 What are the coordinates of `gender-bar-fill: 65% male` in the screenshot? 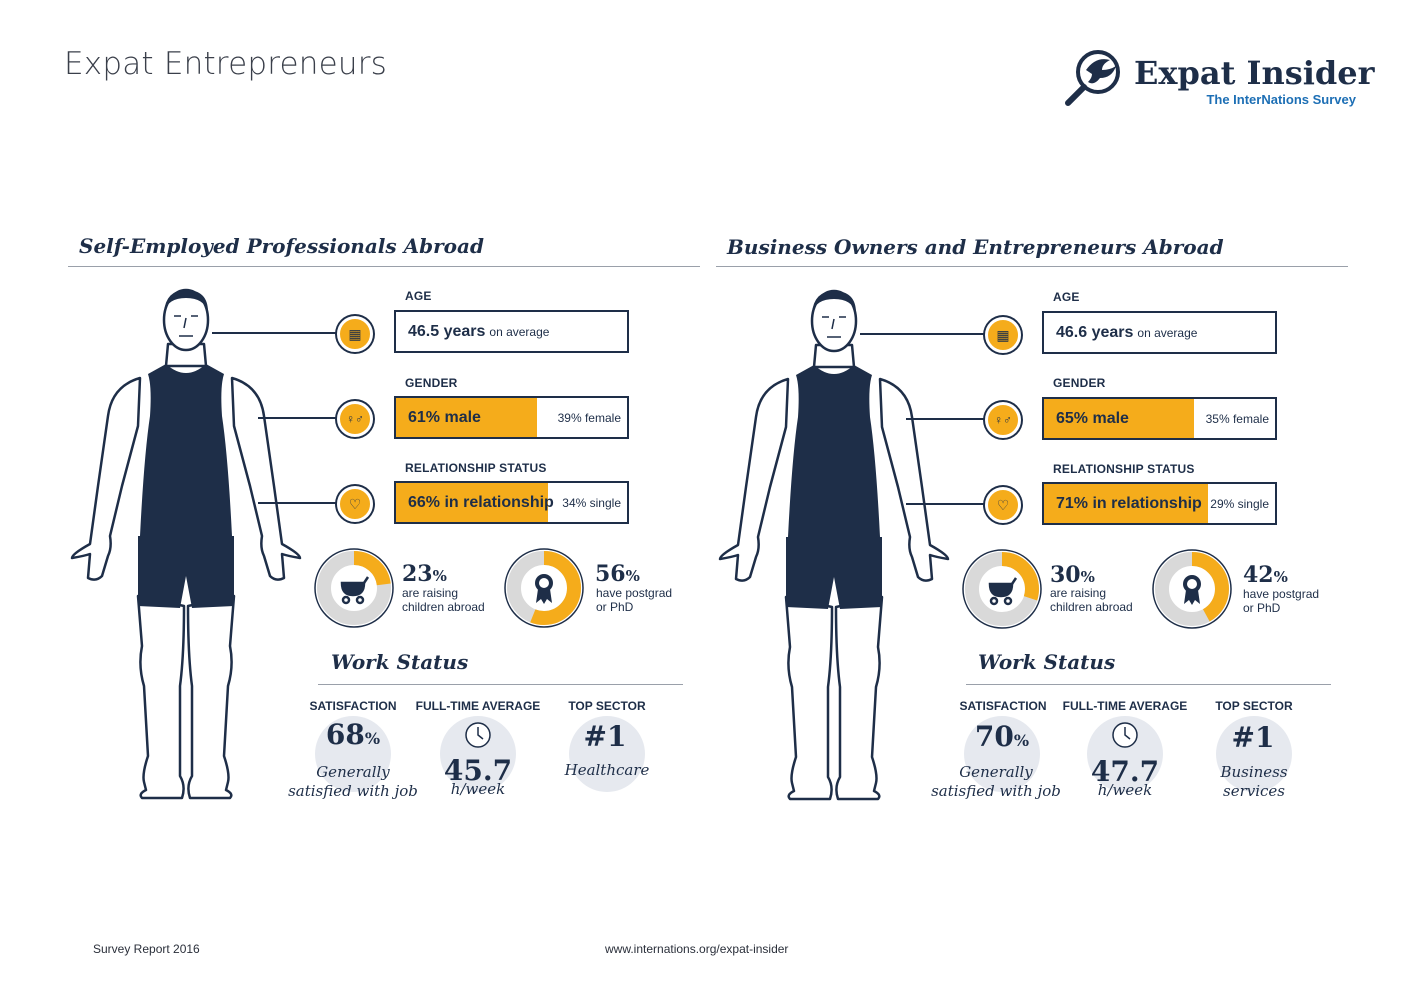 It's located at (1119, 418).